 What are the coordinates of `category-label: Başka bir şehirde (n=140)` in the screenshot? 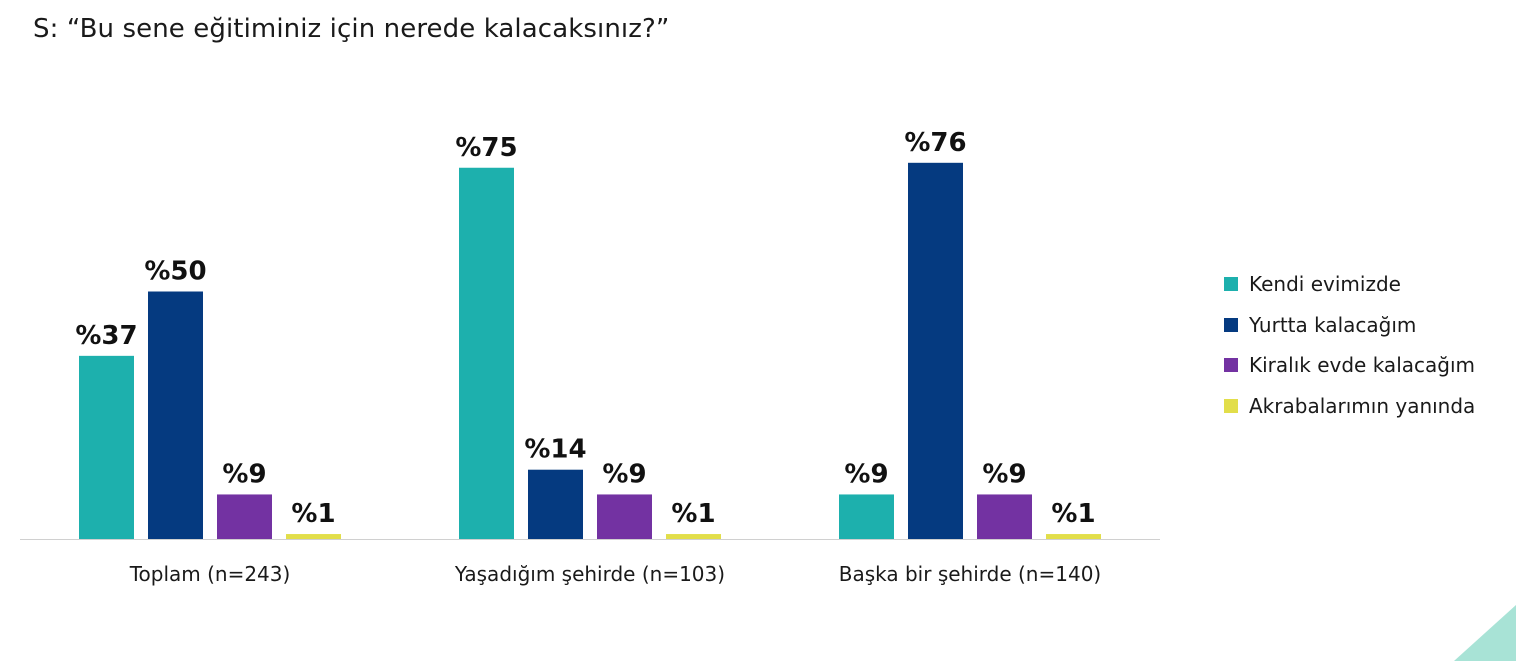 It's located at (970, 574).